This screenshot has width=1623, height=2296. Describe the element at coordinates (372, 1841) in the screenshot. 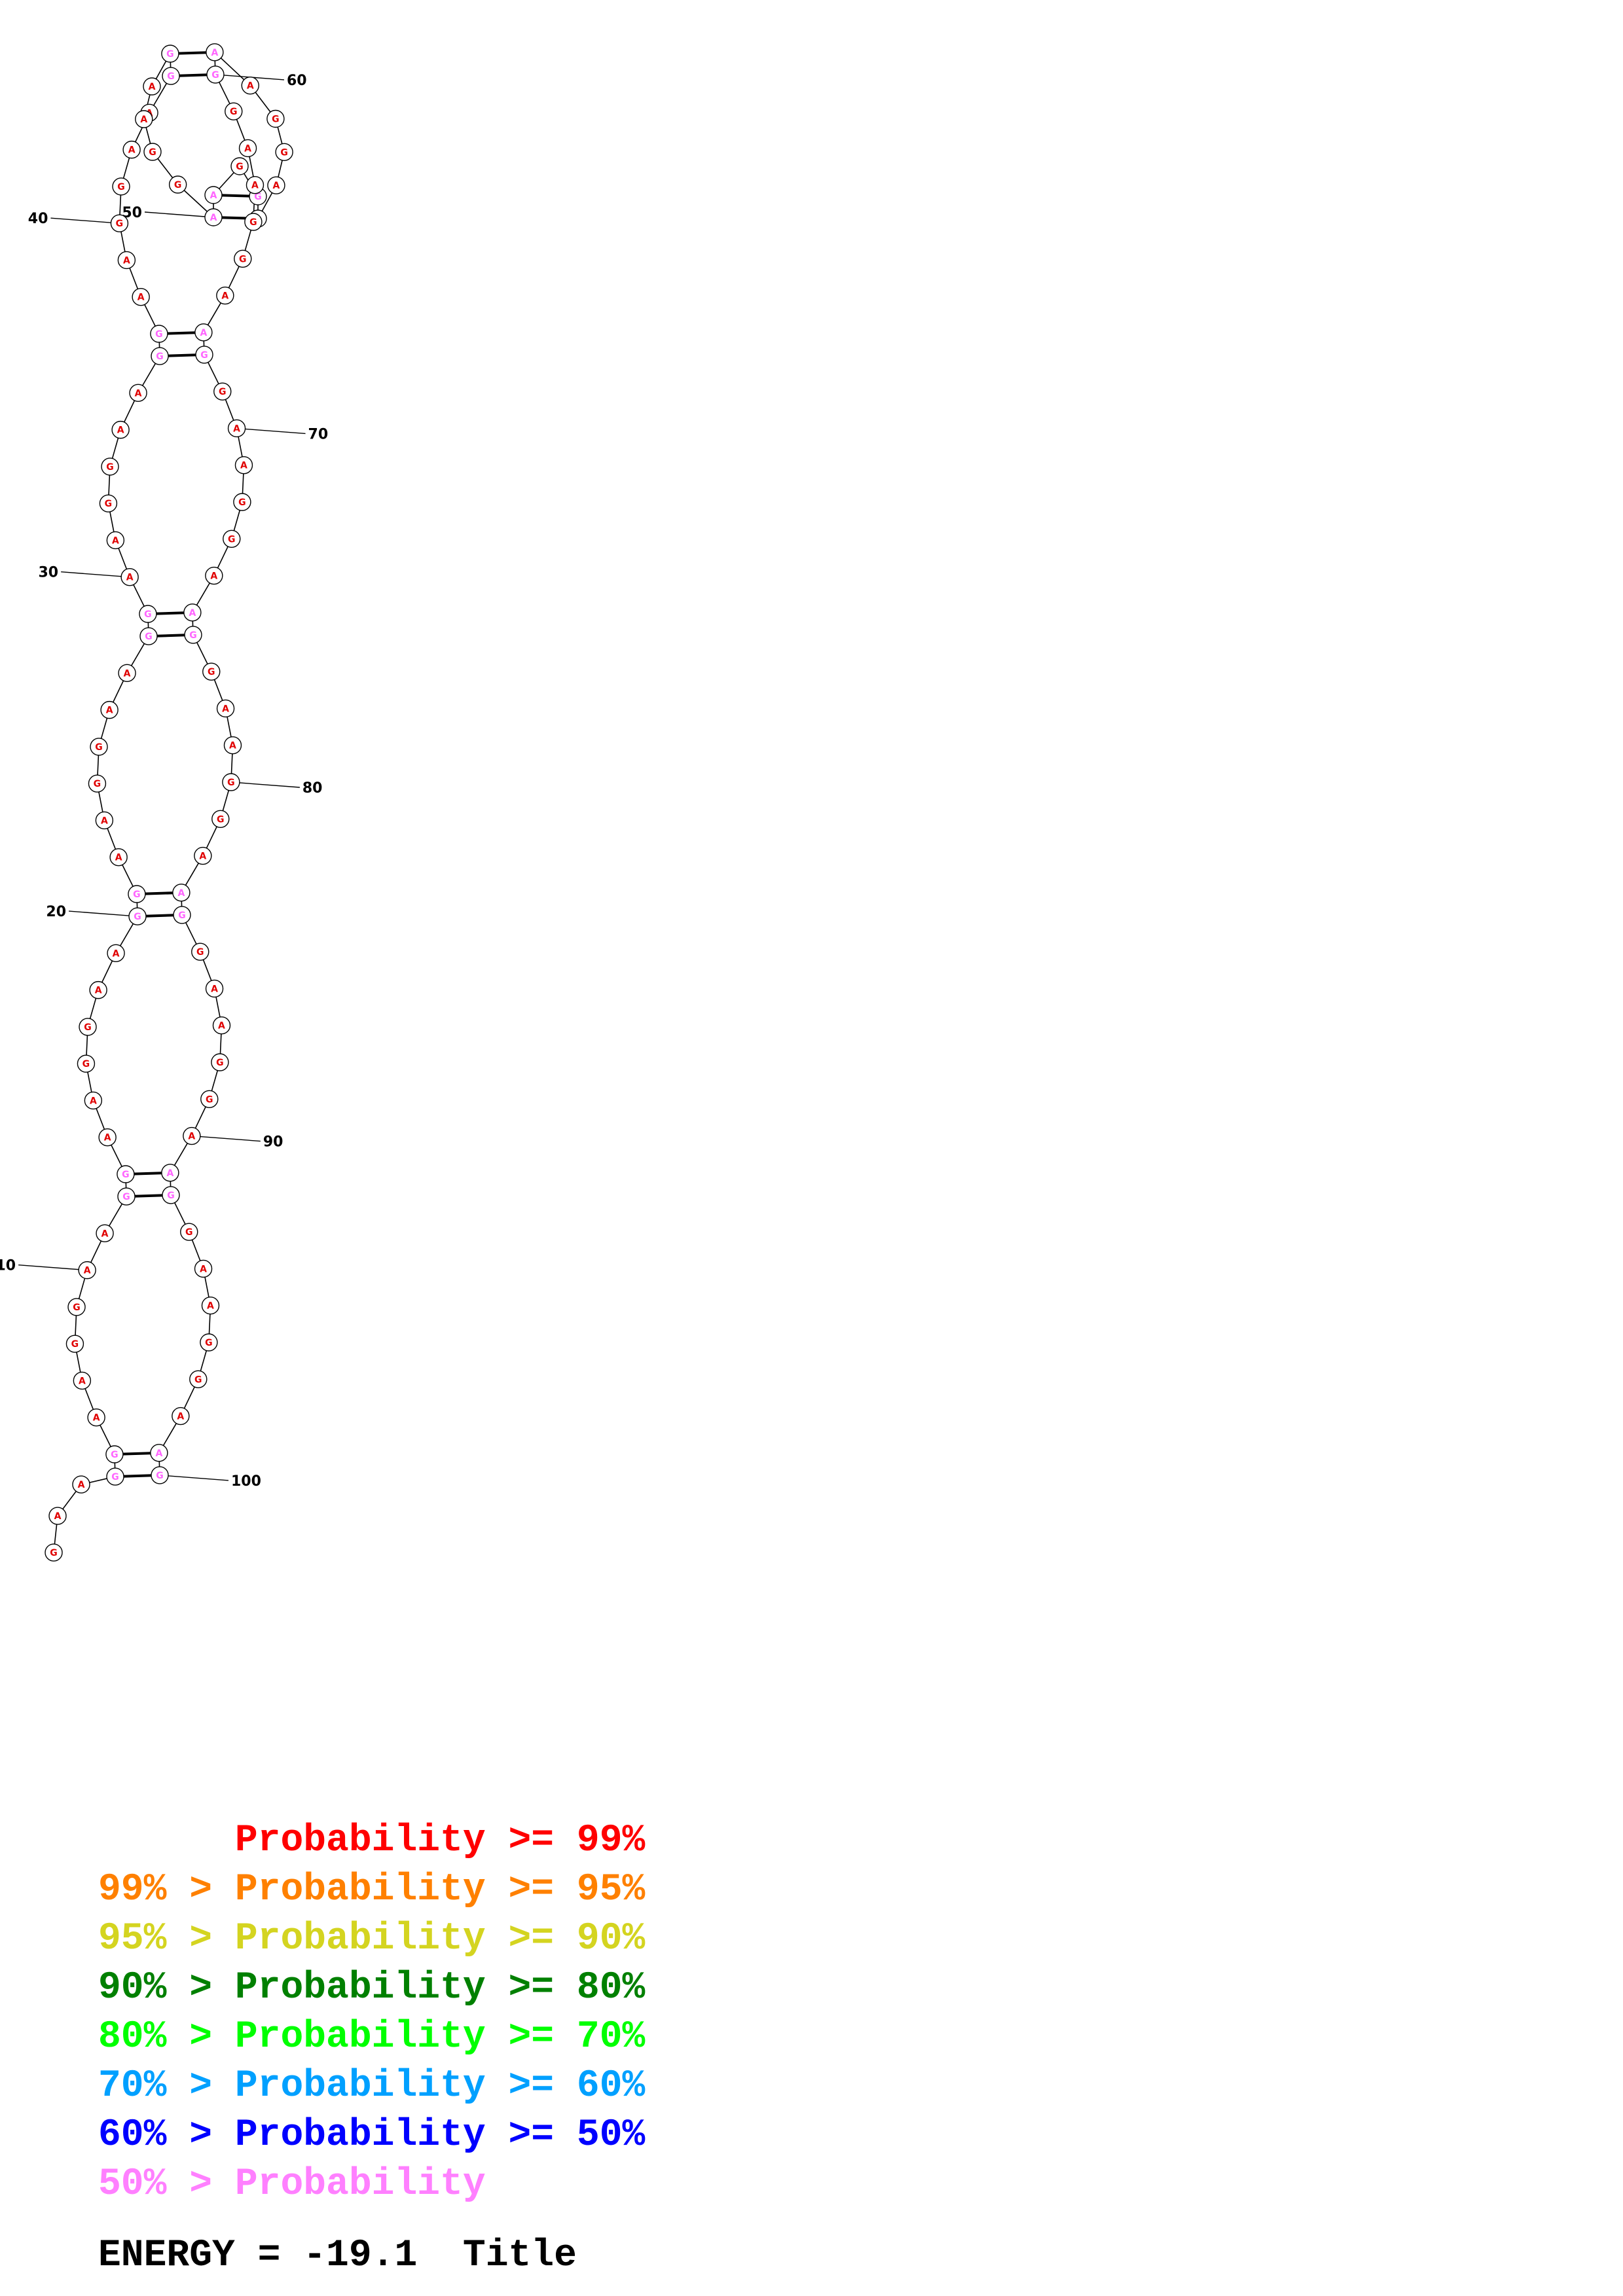

I see `legend-line-1: Probability >= 99%` at that location.